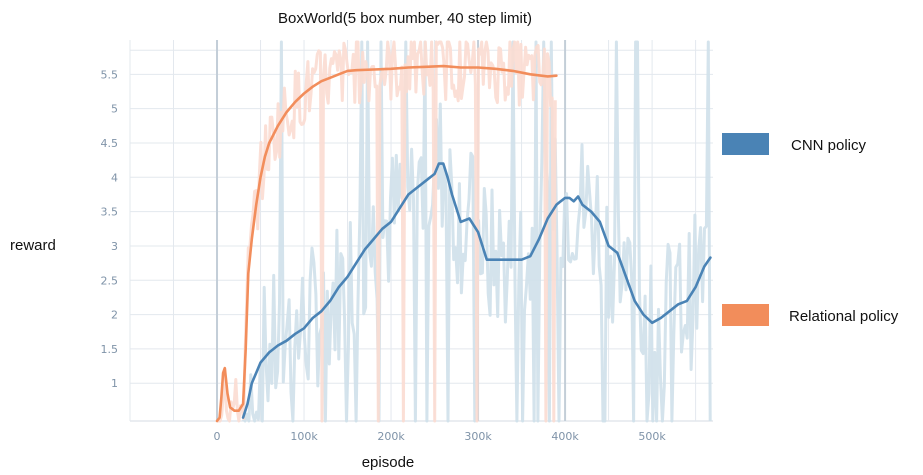 The height and width of the screenshot is (475, 923). Describe the element at coordinates (304, 436) in the screenshot. I see `x-tick-label: 100k` at that location.